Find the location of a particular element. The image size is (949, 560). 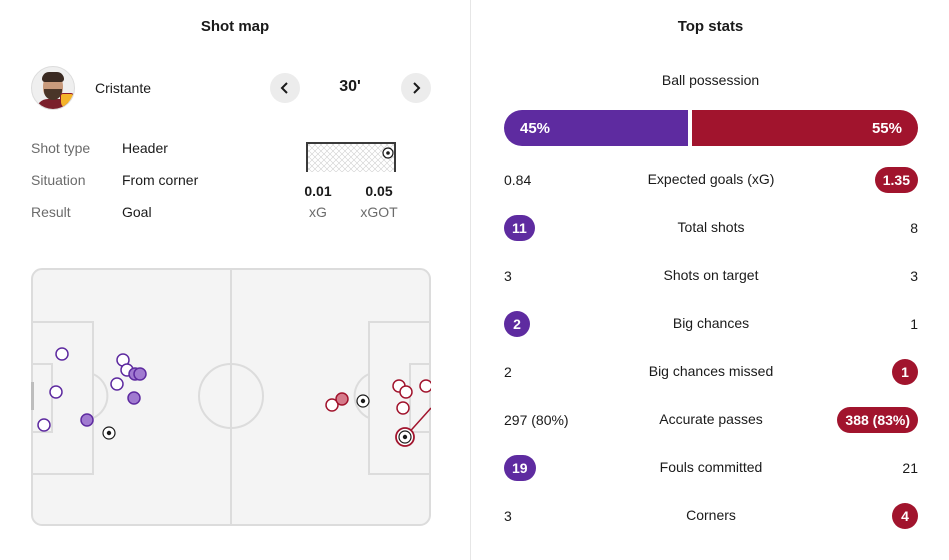

xgot-label: xGOT is located at coordinates (379, 212).